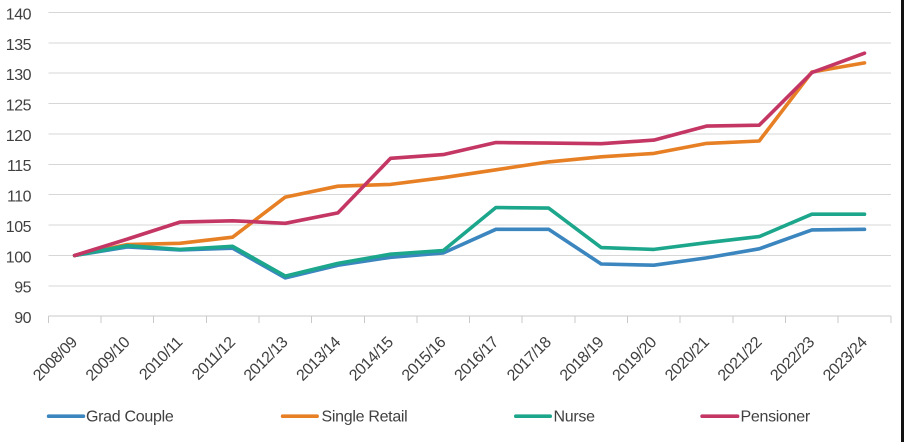  I want to click on svg-text: 2009/10, so click(108, 359).